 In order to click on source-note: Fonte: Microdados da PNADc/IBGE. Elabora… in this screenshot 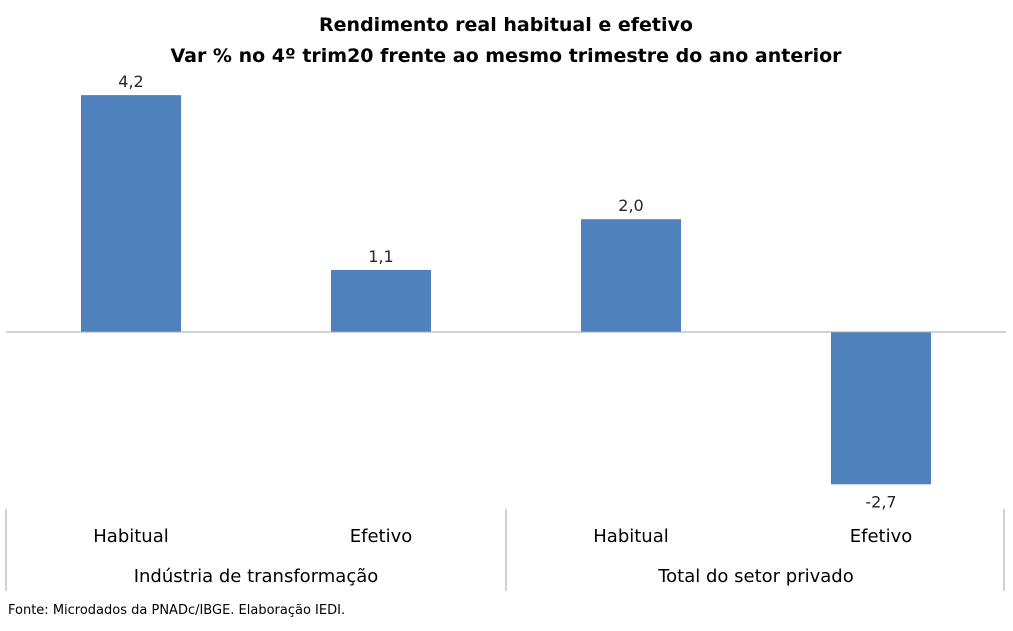, I will do `click(177, 610)`.